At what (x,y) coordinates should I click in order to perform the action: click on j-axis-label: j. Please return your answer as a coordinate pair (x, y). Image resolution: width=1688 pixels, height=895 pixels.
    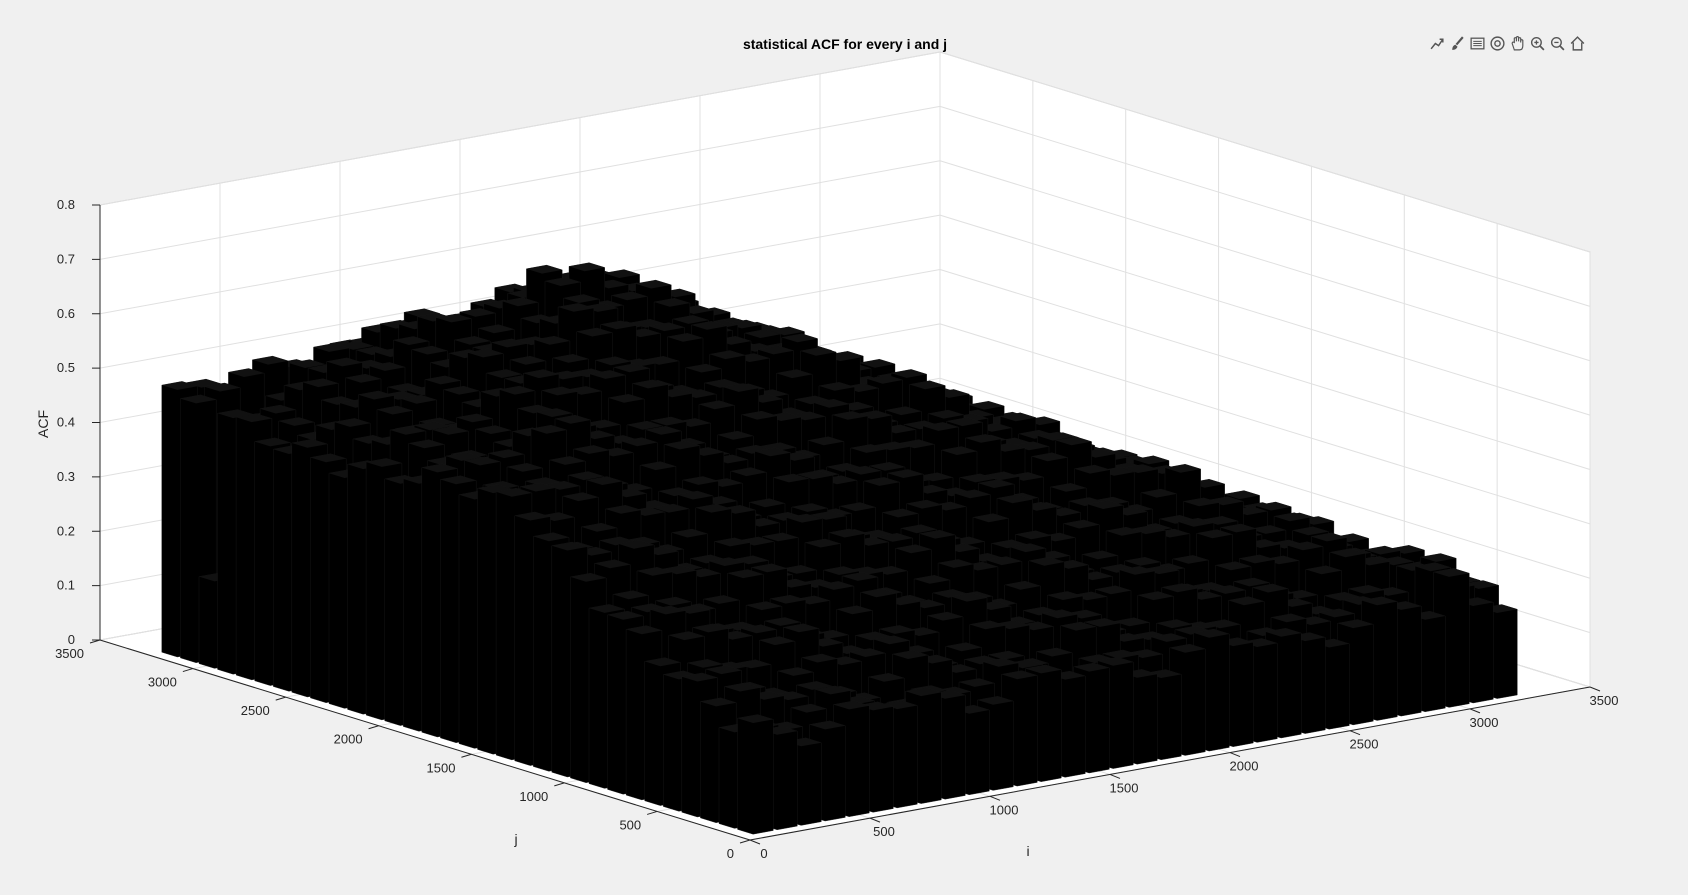
    Looking at the image, I should click on (515, 839).